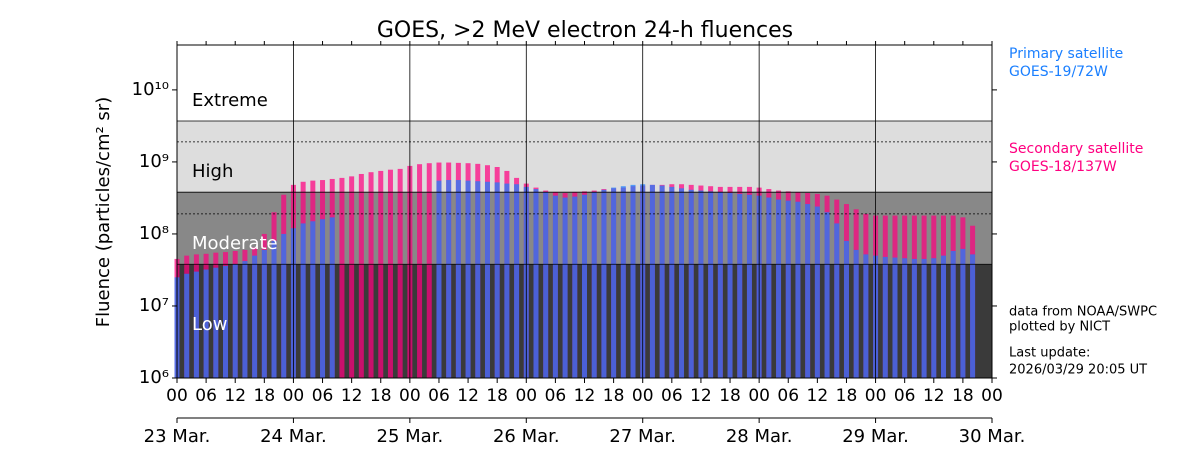  I want to click on y-tick-label: 10¹⁰, so click(150, 89).